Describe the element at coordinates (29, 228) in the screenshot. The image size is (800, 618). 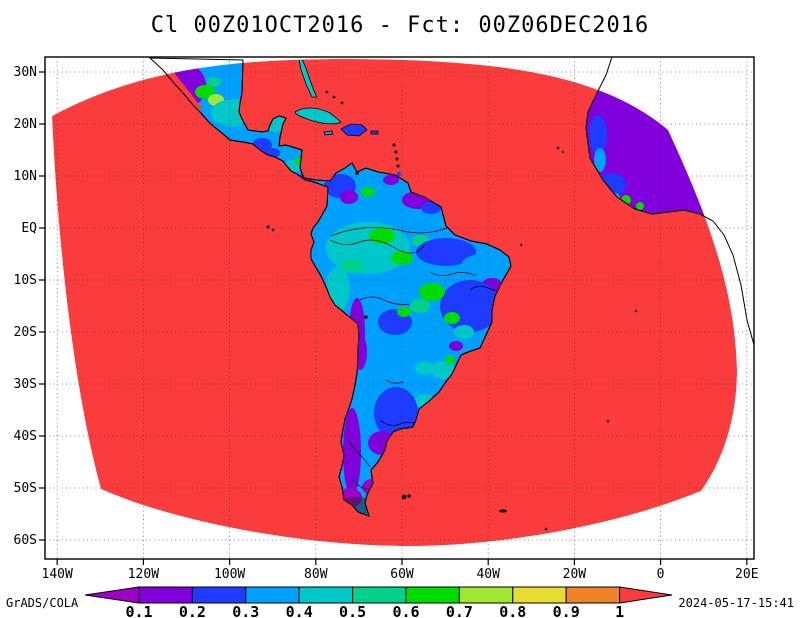
I see `y-axis-label: EQ` at that location.